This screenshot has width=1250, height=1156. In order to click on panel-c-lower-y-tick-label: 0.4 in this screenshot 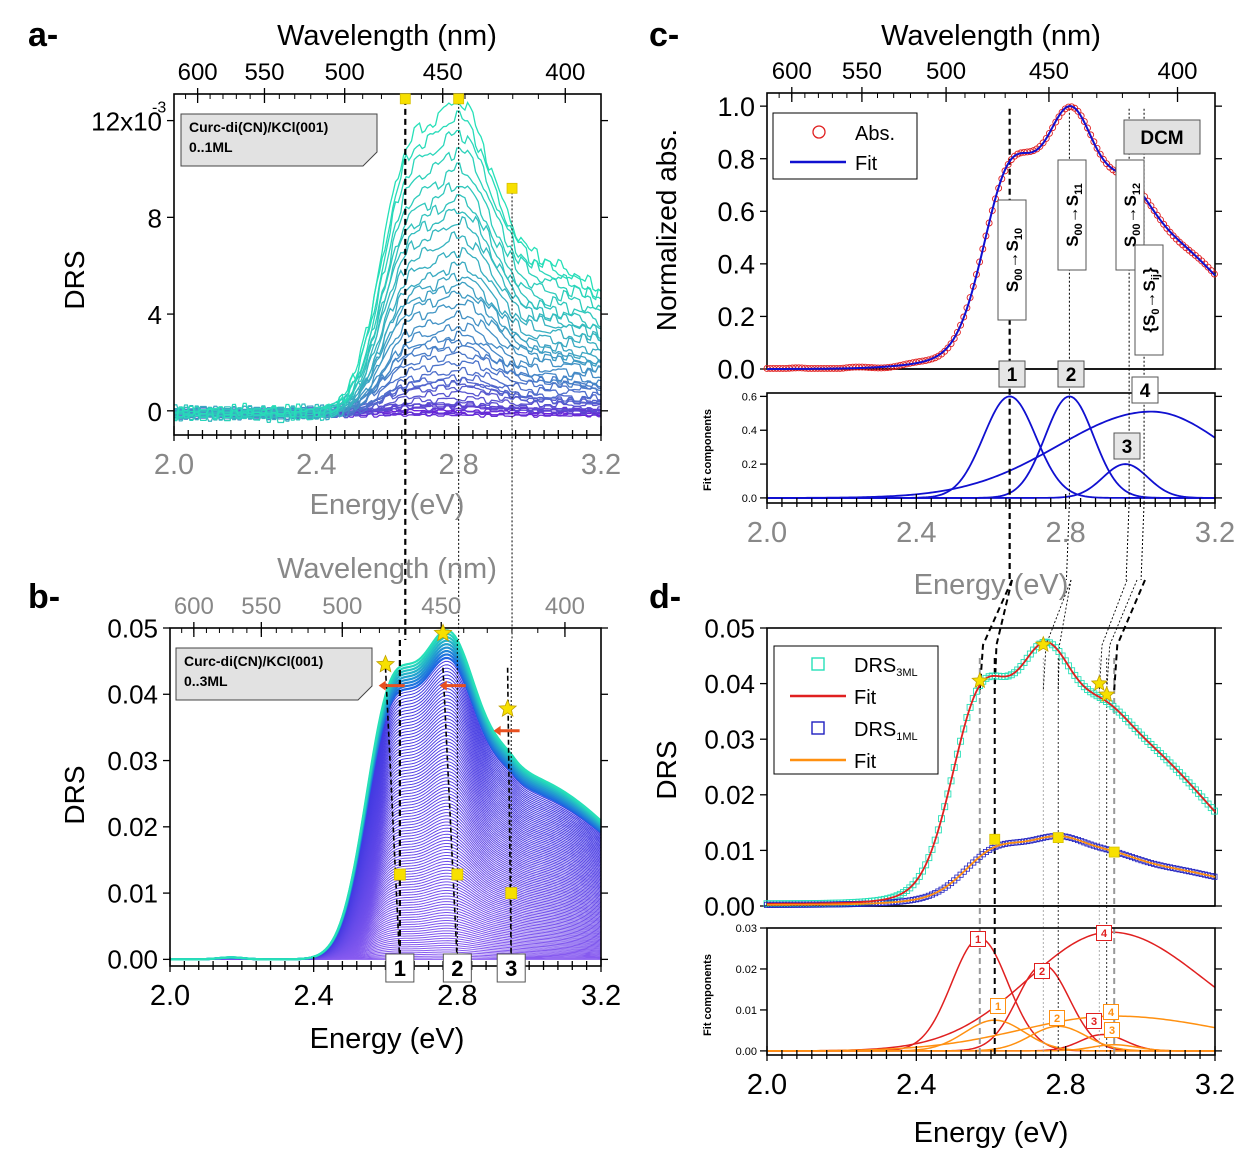, I will do `click(749, 431)`.